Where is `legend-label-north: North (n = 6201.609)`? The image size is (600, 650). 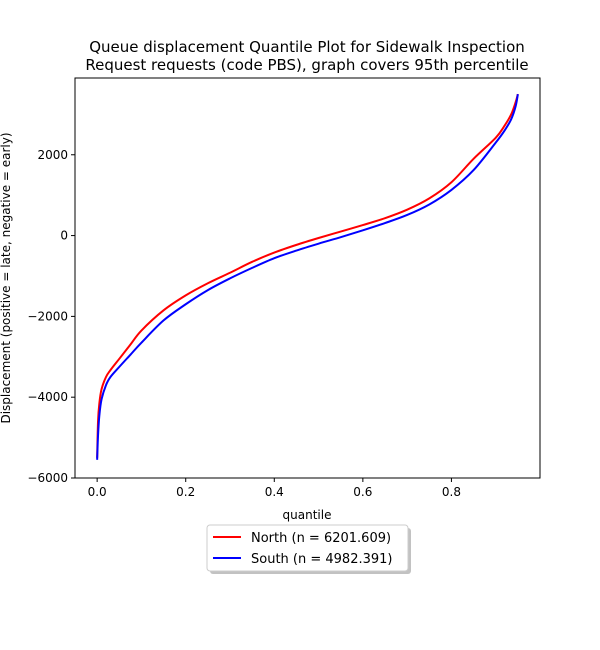 legend-label-north: North (n = 6201.609) is located at coordinates (321, 538).